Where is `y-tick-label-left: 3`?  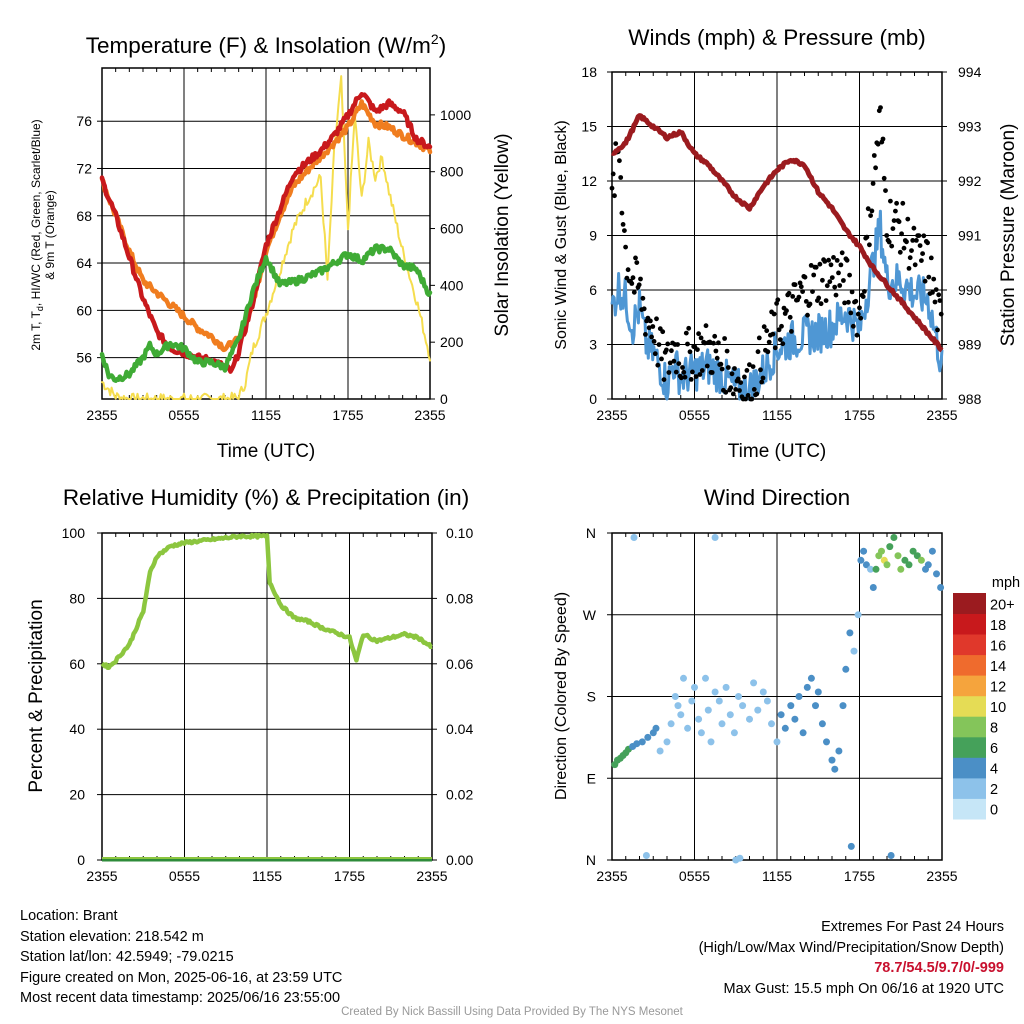
y-tick-label-left: 3 is located at coordinates (593, 345).